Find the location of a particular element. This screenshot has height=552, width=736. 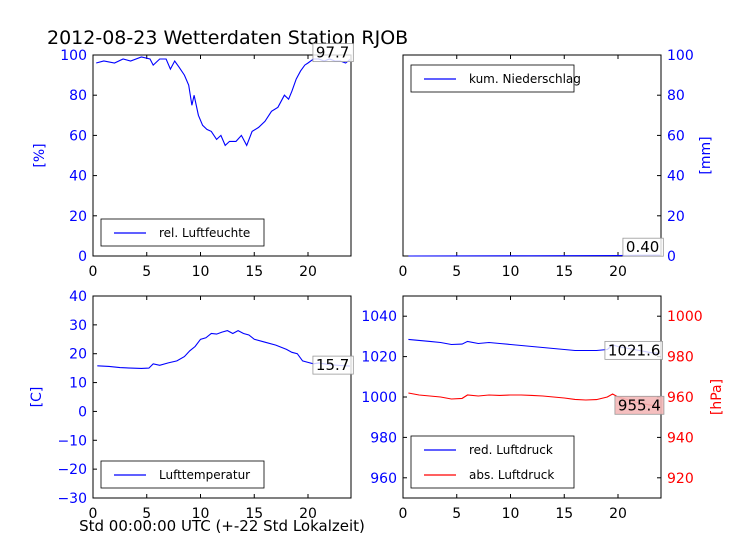

precip-legend-box is located at coordinates (492, 78).